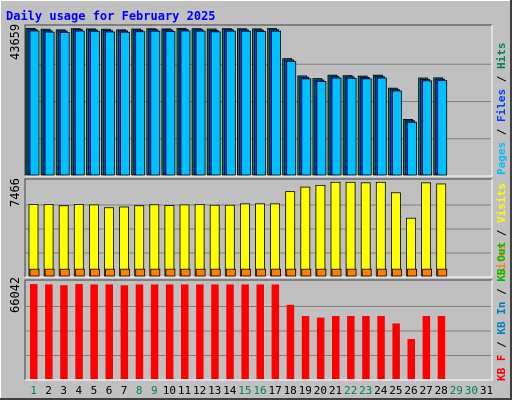  What do you see at coordinates (15, 42) in the screenshot?
I see `top-max-label: 43659` at bounding box center [15, 42].